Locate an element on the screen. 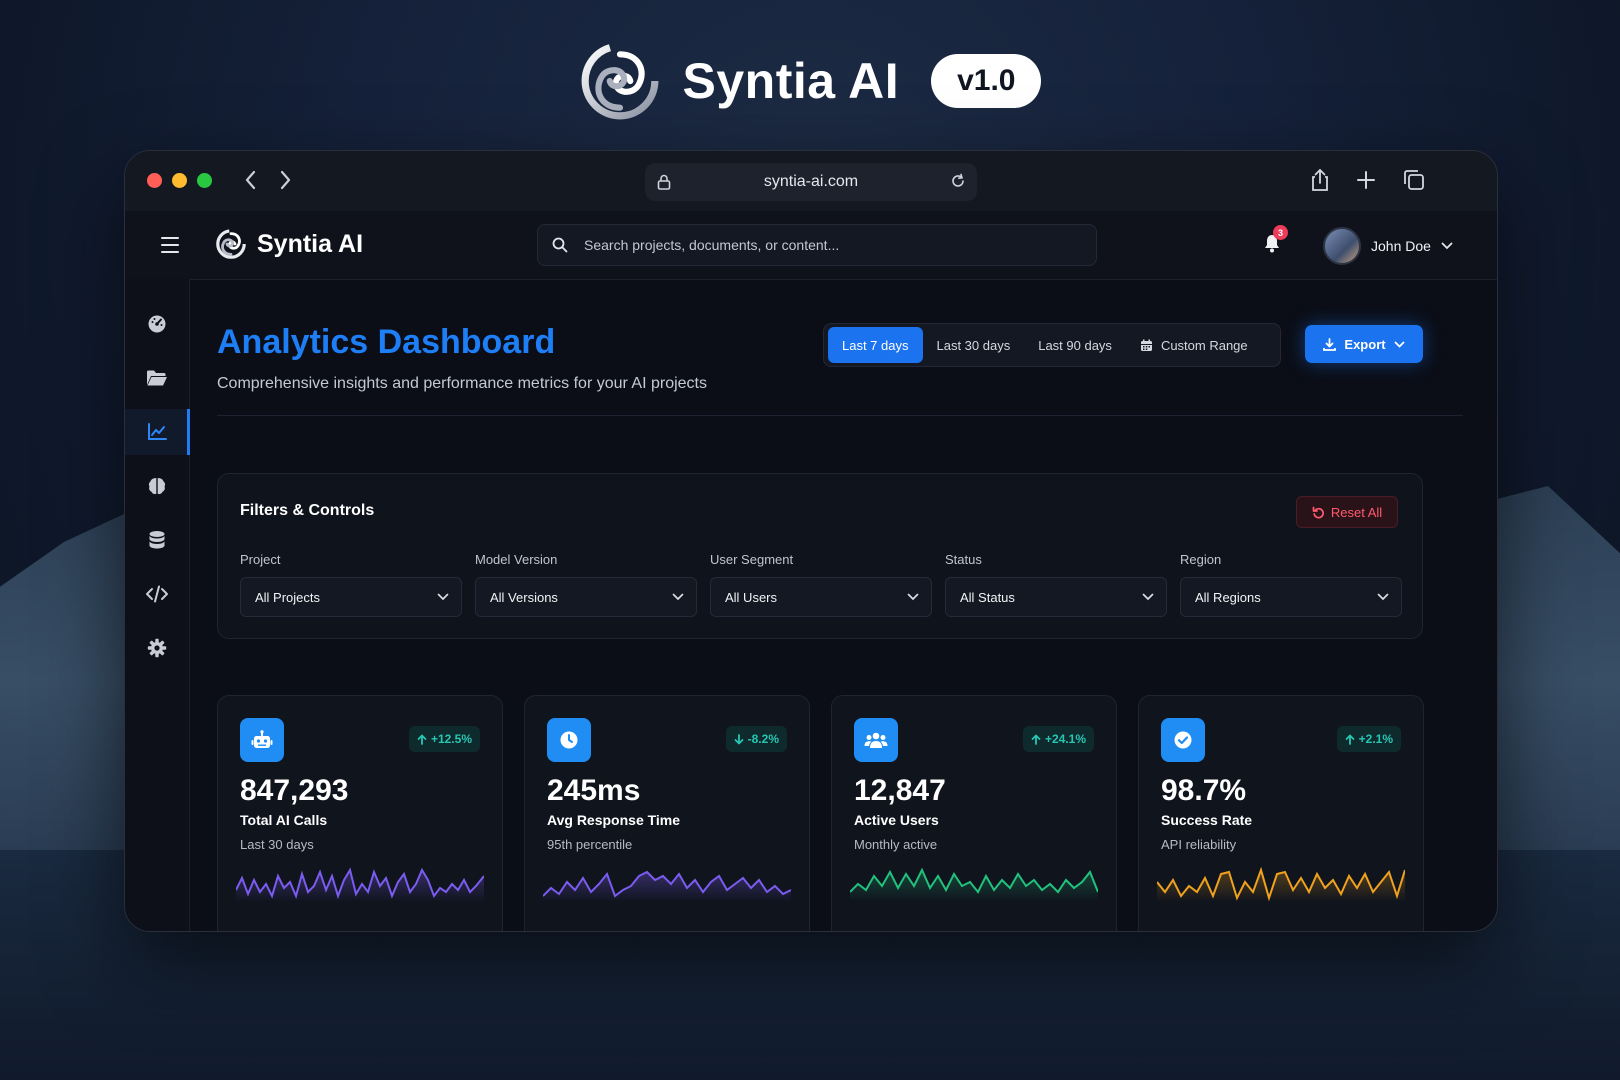  header-divider is located at coordinates (840, 415).